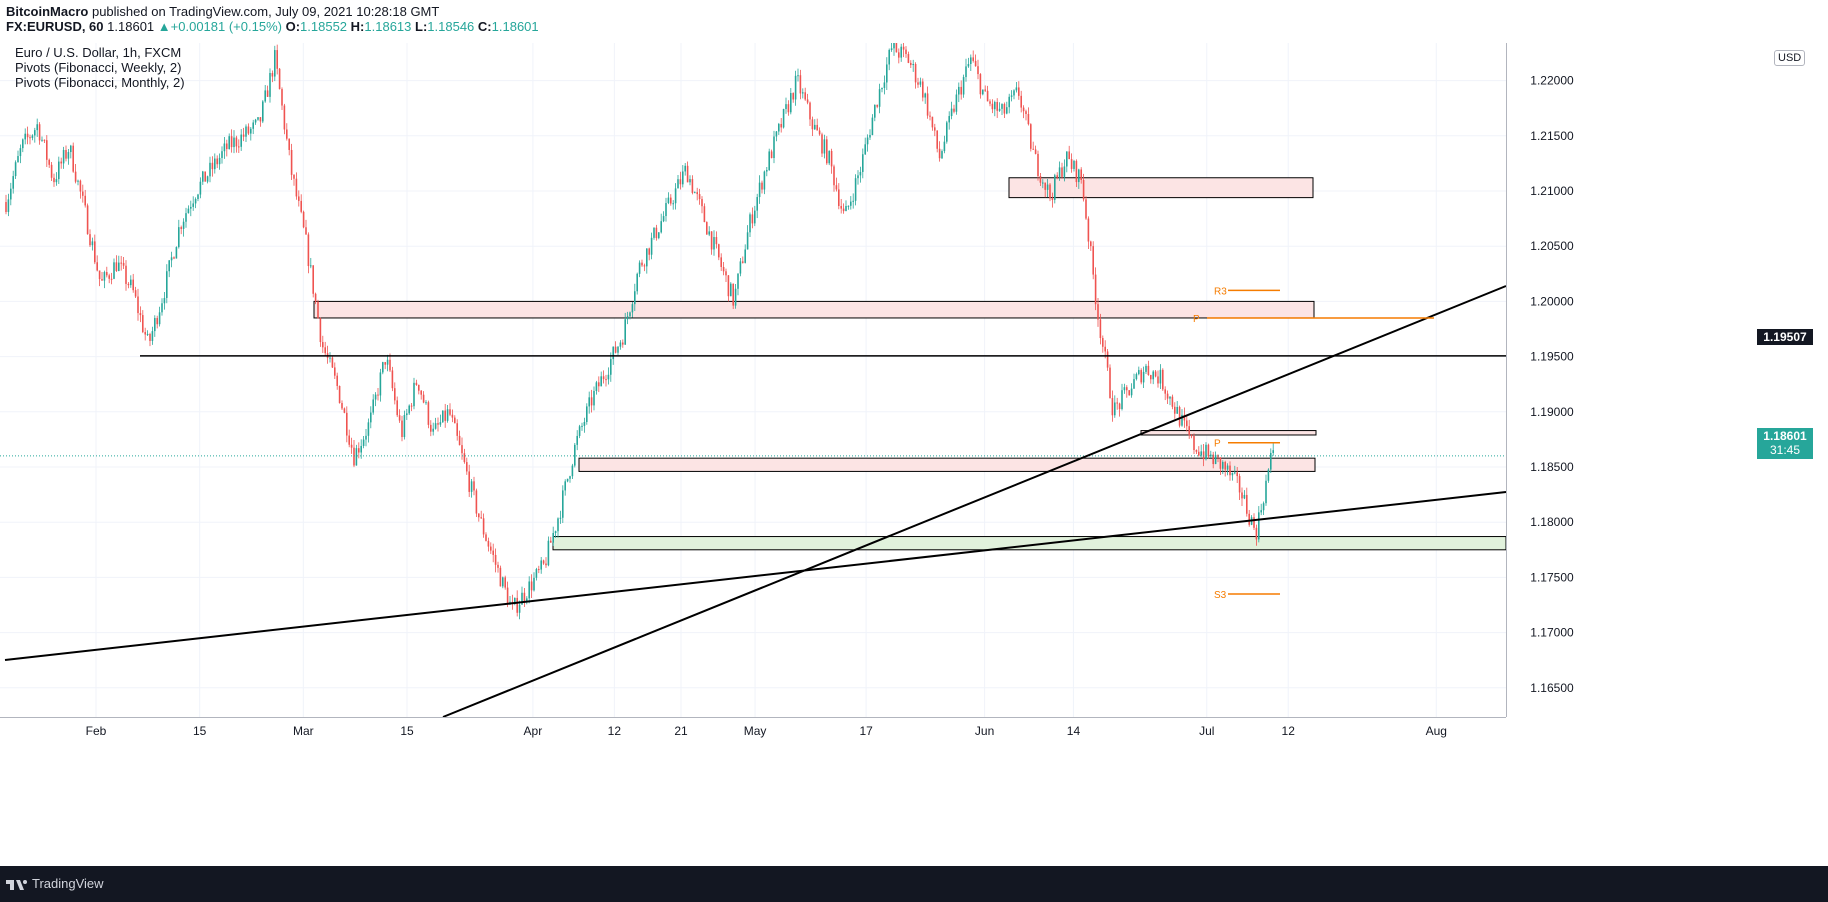  I want to click on tradingview-brand: TradingView, so click(68, 883).